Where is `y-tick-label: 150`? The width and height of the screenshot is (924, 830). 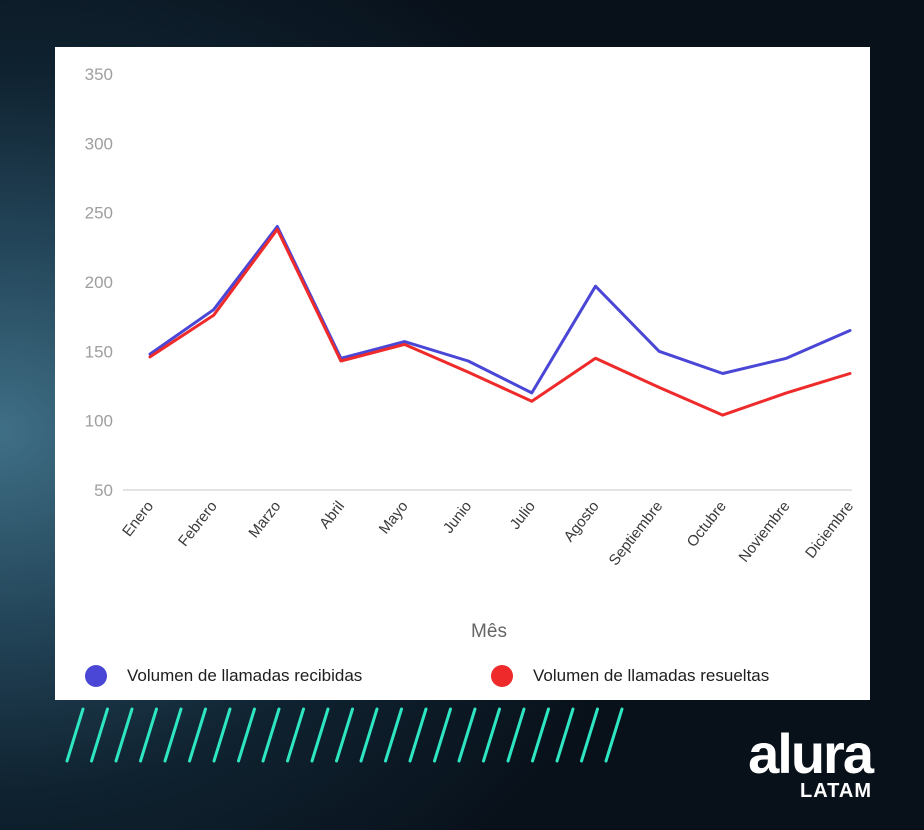
y-tick-label: 150 is located at coordinates (99, 351).